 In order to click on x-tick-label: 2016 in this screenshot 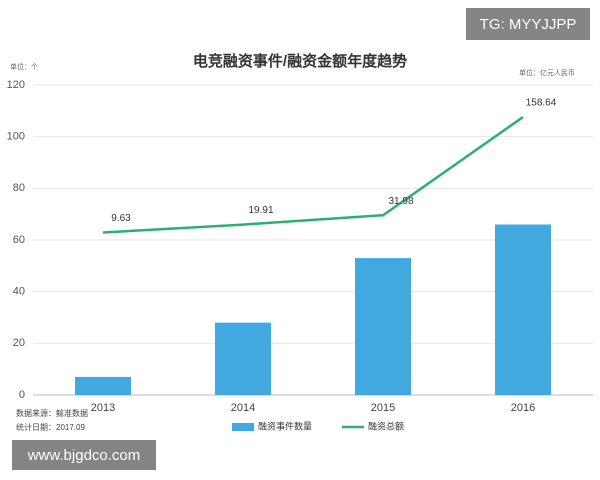, I will do `click(523, 408)`.